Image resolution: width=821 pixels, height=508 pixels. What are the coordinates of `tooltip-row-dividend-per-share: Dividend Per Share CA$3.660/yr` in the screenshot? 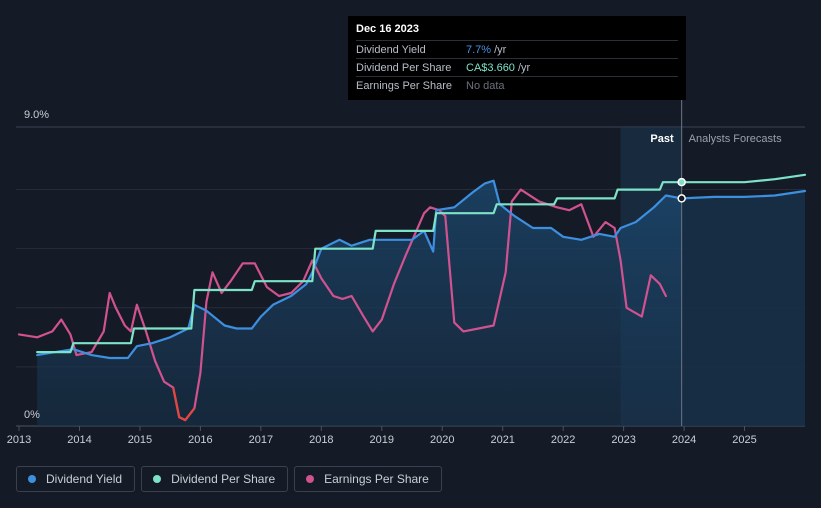 It's located at (517, 67).